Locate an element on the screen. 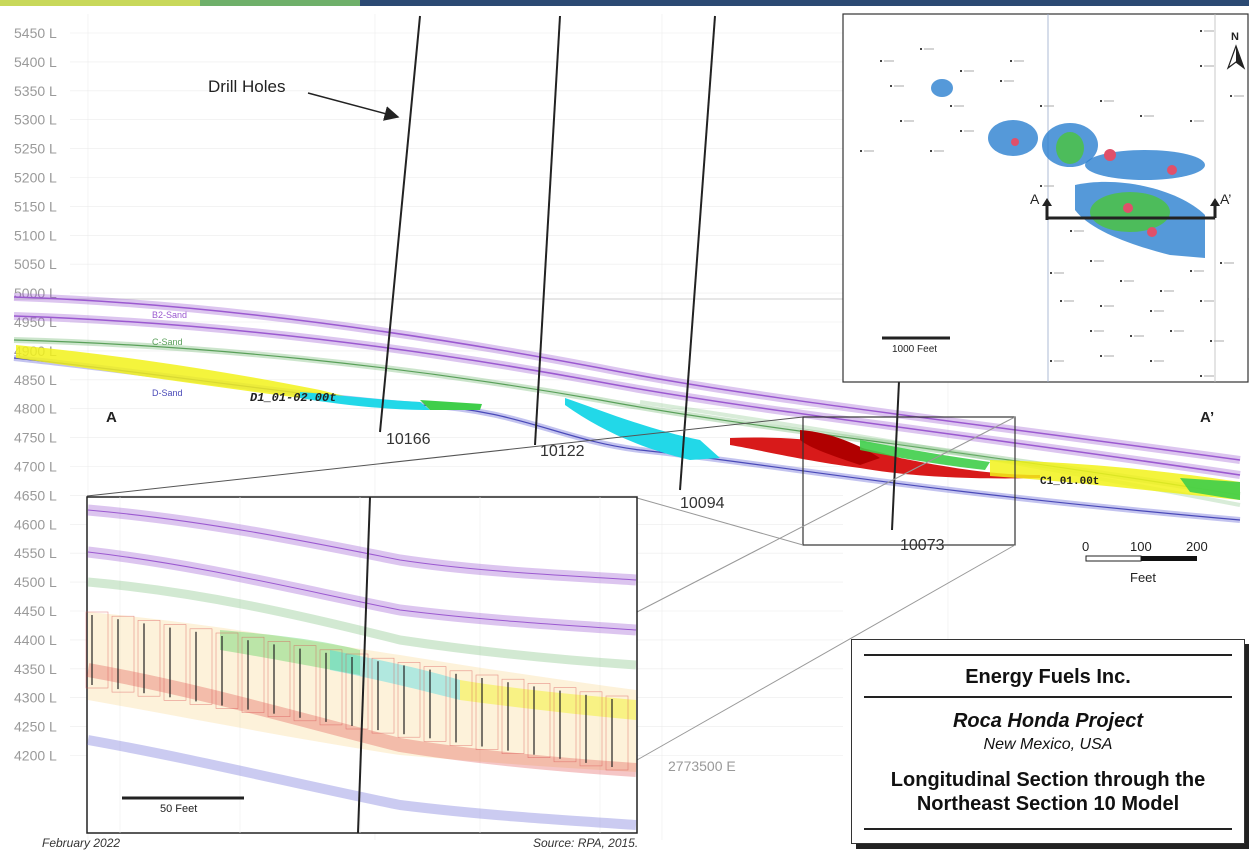 The height and width of the screenshot is (852, 1249). map-section-arrow-b is located at coordinates (1215, 202).